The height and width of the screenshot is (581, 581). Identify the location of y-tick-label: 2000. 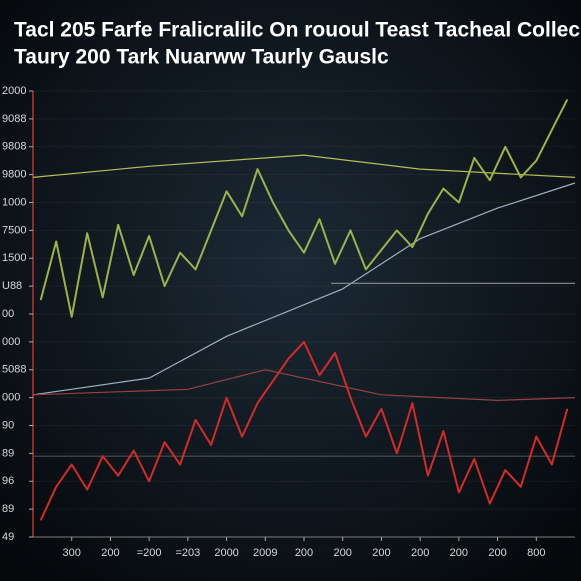
(14, 91).